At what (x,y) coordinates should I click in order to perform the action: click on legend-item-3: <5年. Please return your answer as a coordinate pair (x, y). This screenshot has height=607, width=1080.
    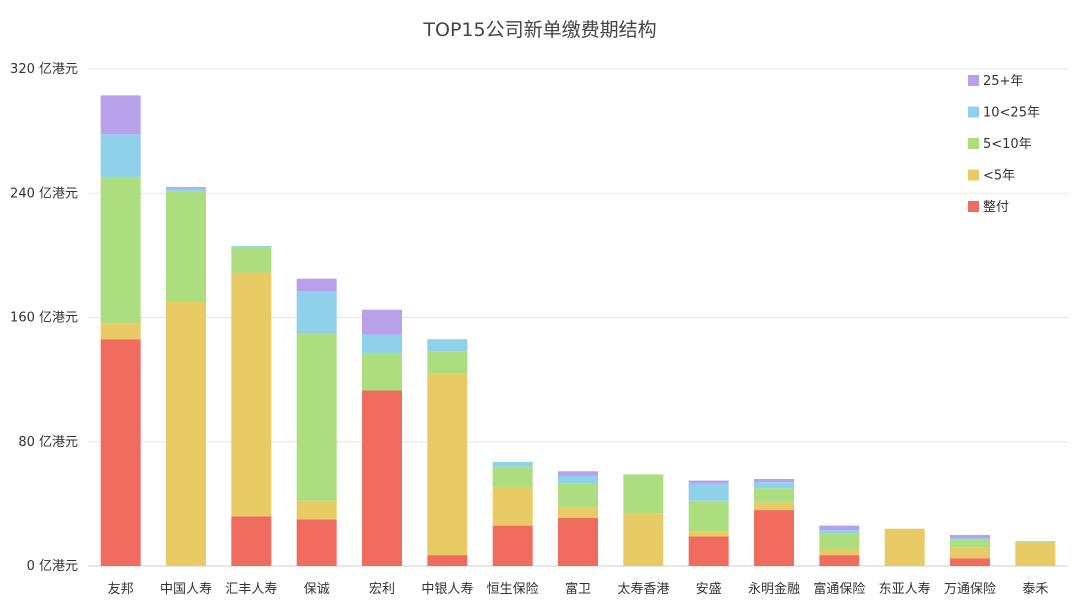
    Looking at the image, I should click on (991, 176).